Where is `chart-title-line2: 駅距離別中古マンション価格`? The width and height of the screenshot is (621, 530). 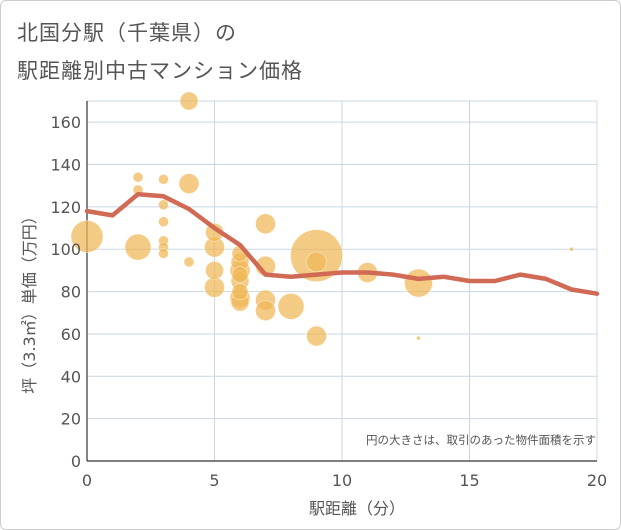
chart-title-line2: 駅距離別中古マンション価格 is located at coordinates (160, 71).